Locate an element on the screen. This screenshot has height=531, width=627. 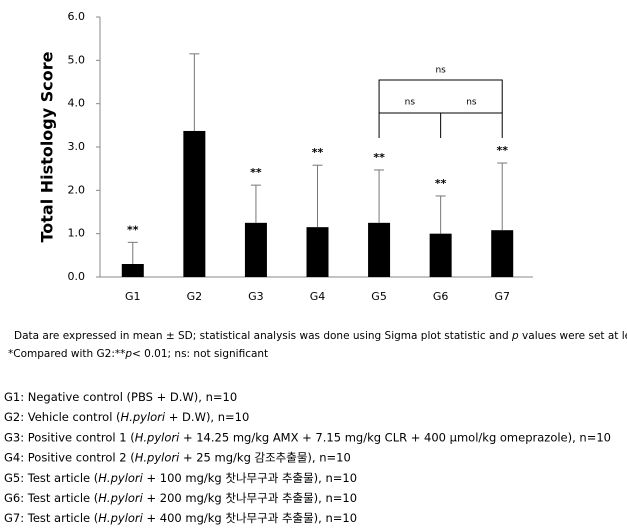
text-part: + 400 mg/kg 찻나무구과 추출물), n=10 is located at coordinates (250, 518).